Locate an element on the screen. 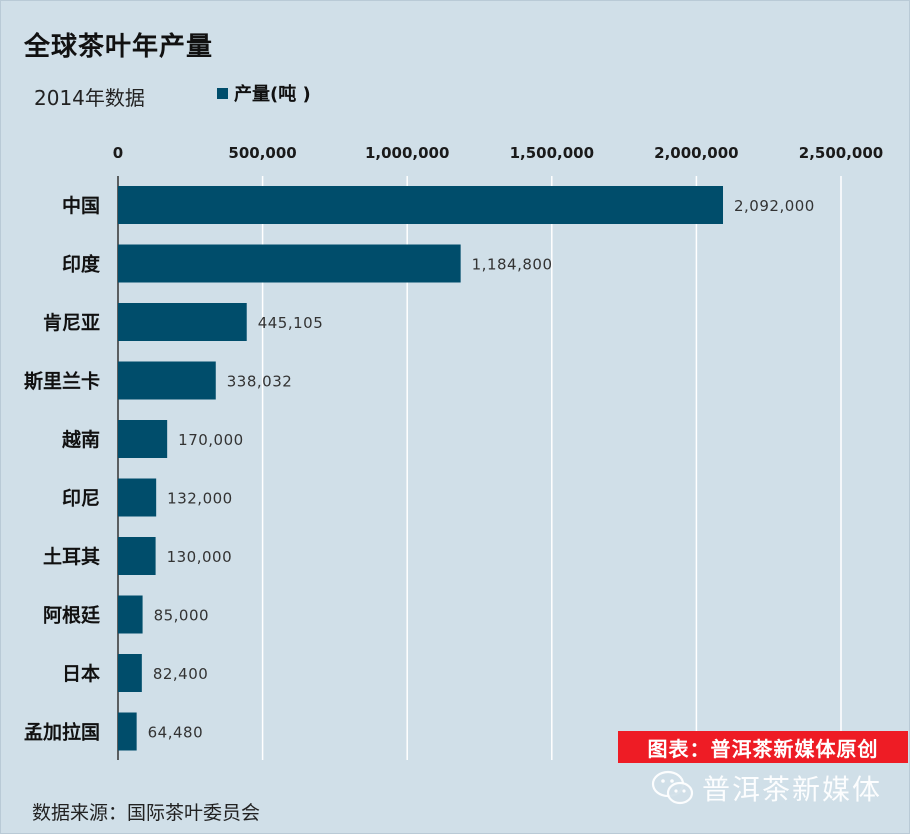 Image resolution: width=910 pixels, height=834 pixels. data-source: 数据来源：国际茶叶委员会 is located at coordinates (146, 813).